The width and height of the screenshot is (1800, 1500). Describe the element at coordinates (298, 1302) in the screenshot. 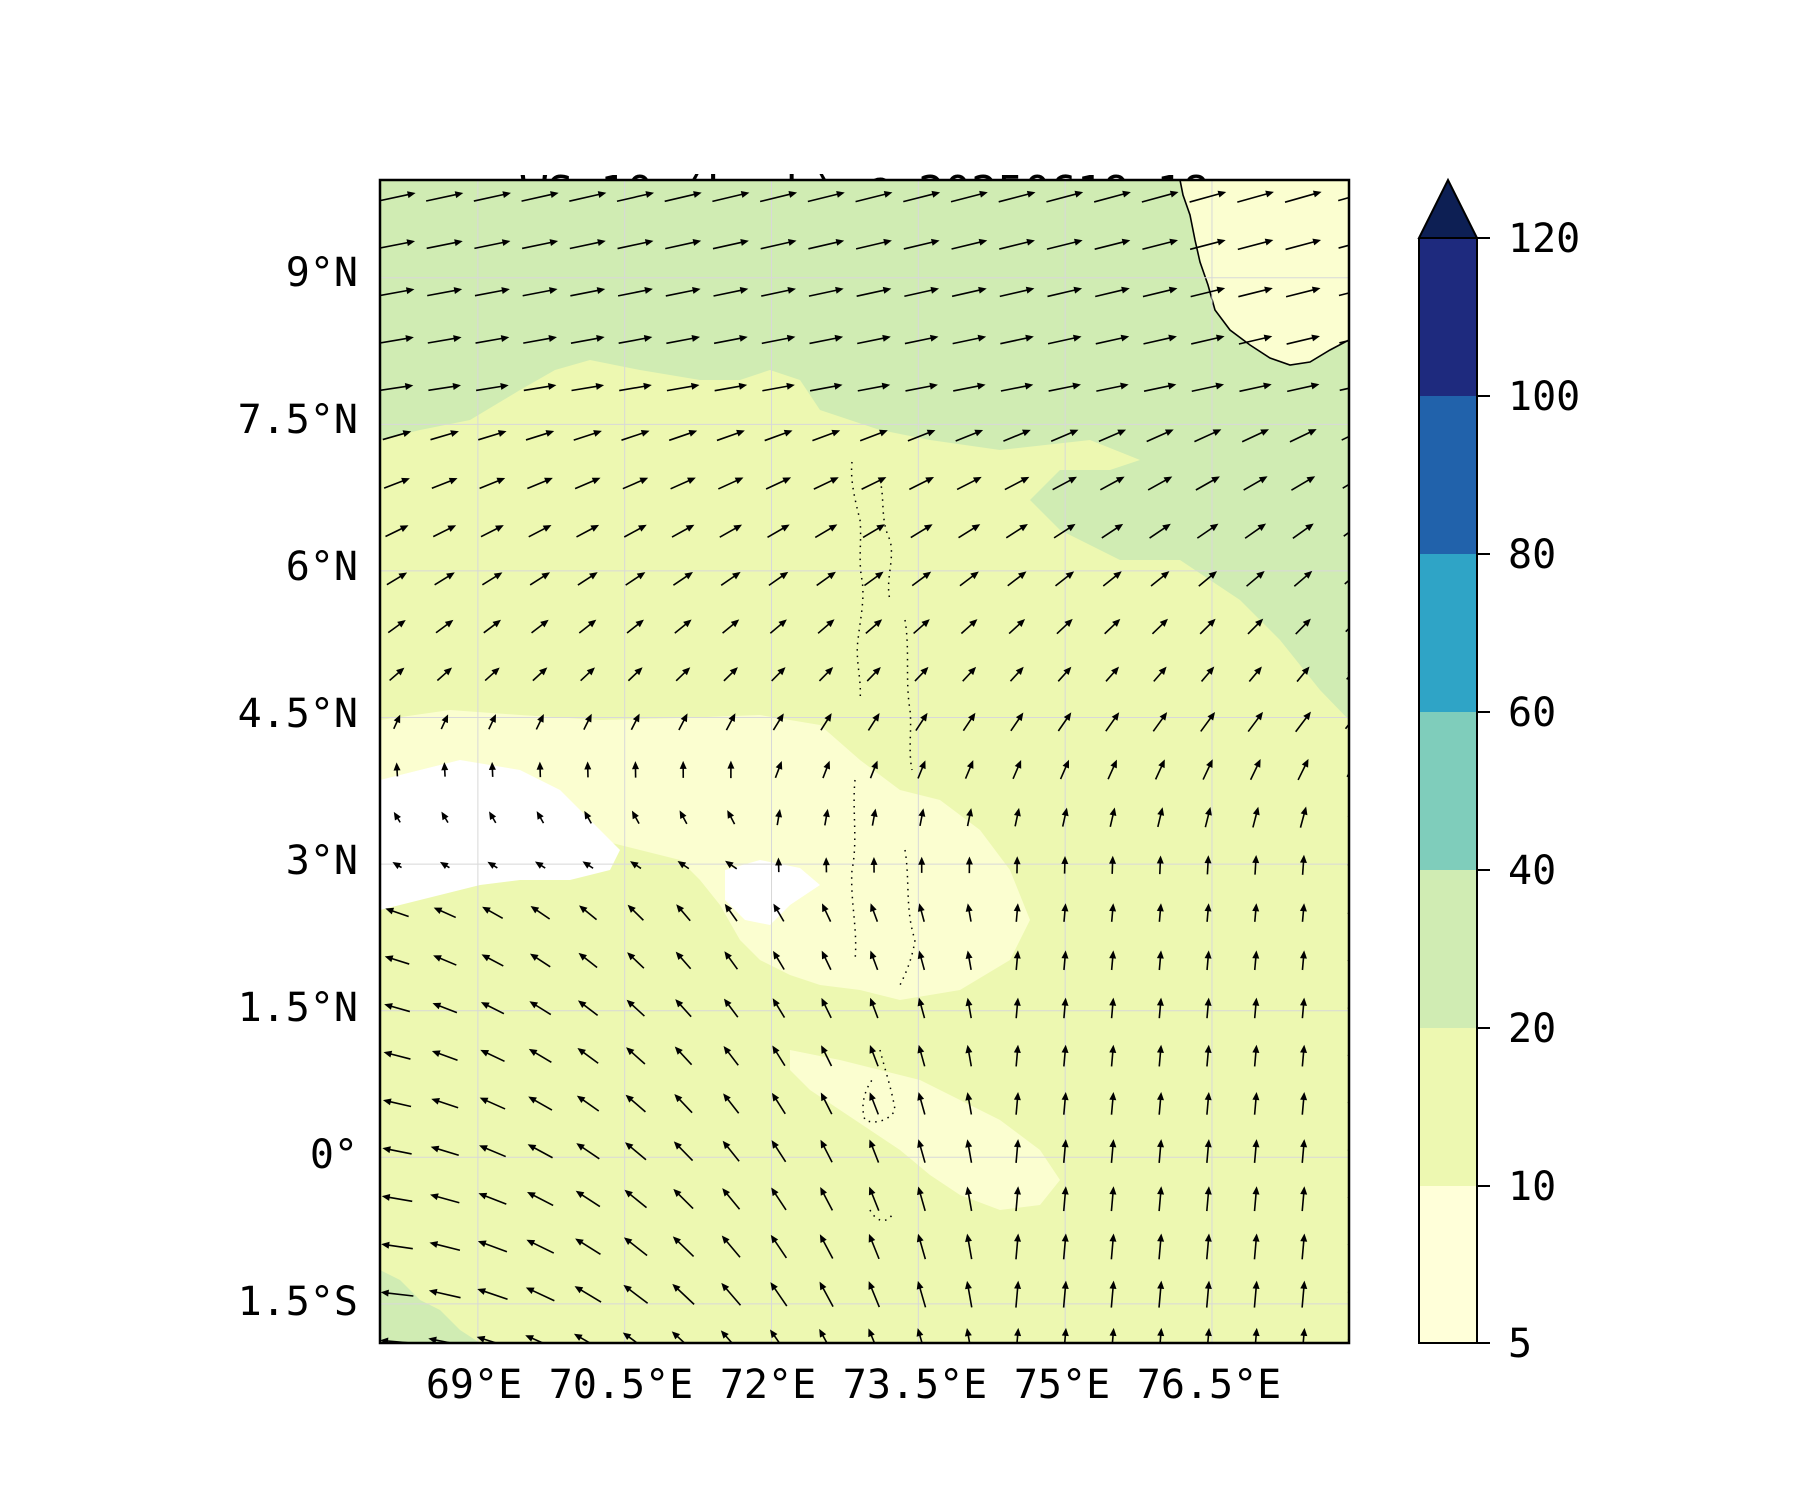

I see `lat-label: 1.5°S` at that location.